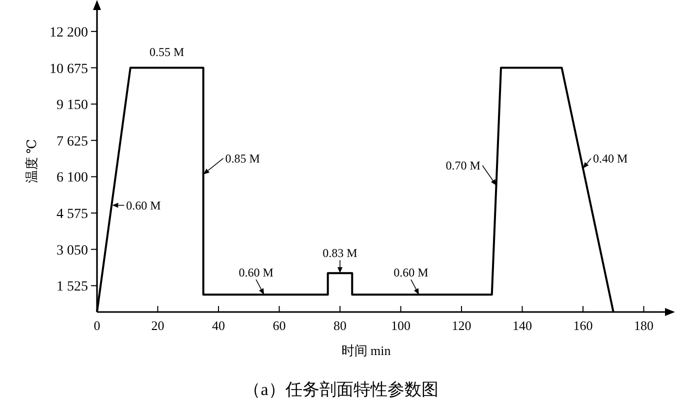  I want to click on y-tick-label: 7 625, so click(72, 142).